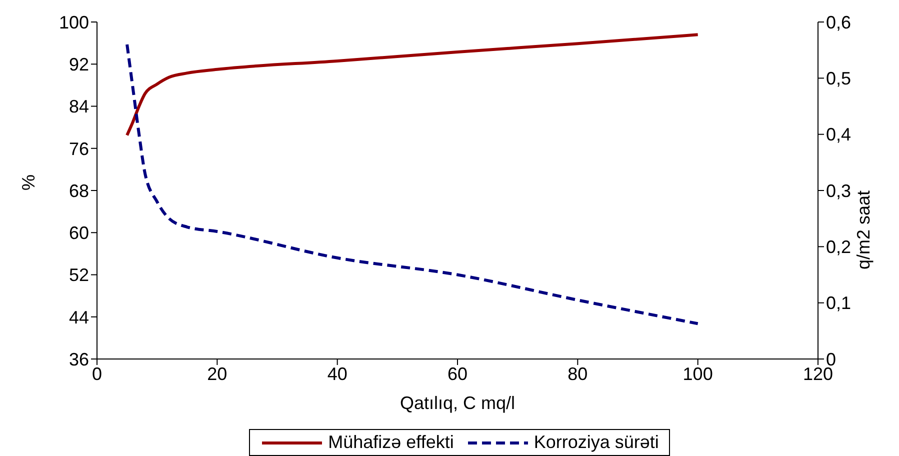 The height and width of the screenshot is (456, 899). I want to click on x-tick-label: 80, so click(578, 374).